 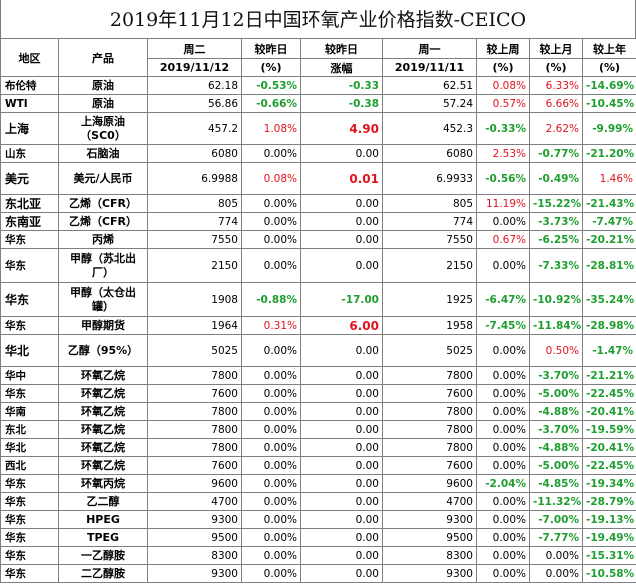 What do you see at coordinates (103, 537) in the screenshot?
I see `cell-product: TPEG` at bounding box center [103, 537].